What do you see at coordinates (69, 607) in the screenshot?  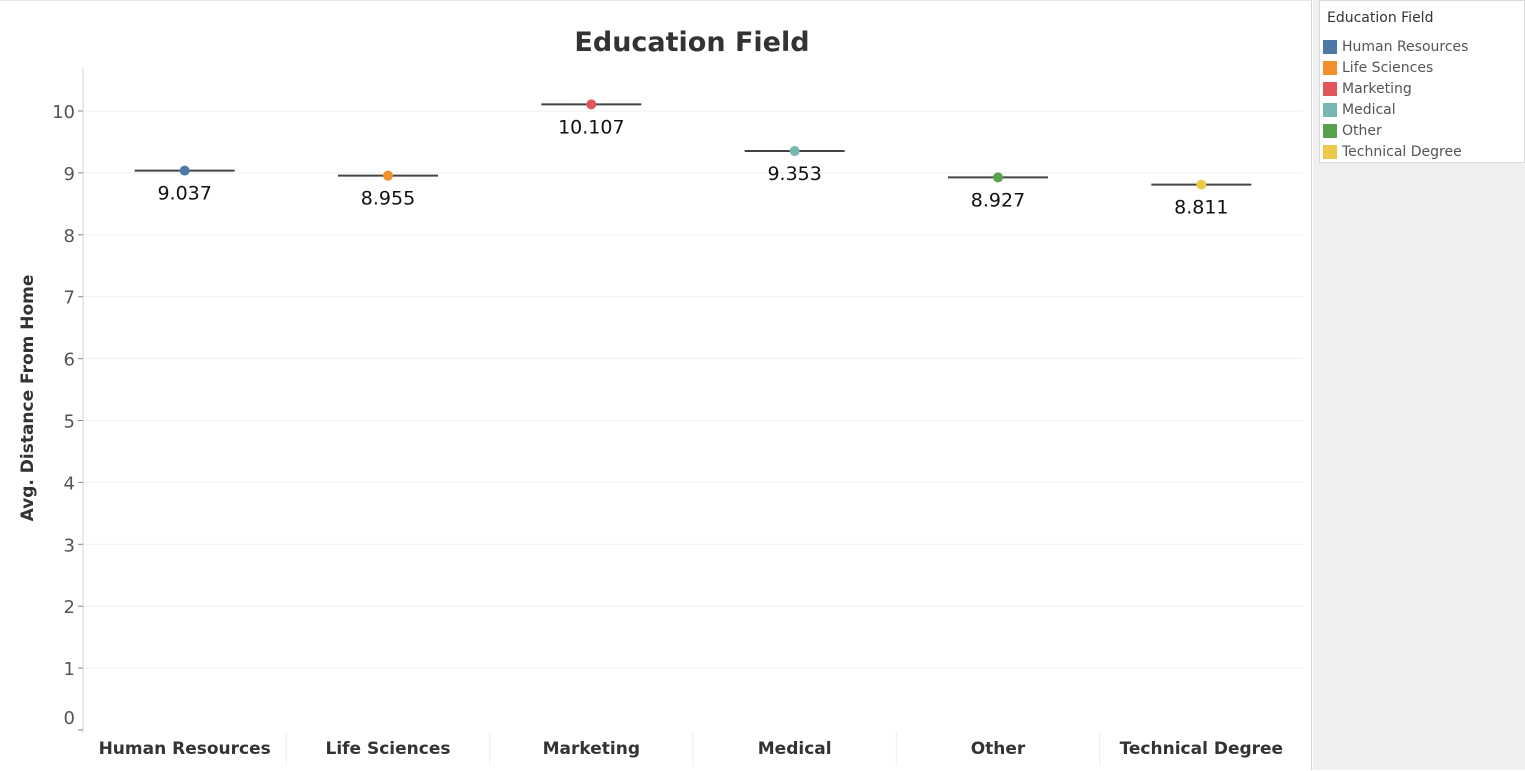 I see `y-tick-label: 2` at bounding box center [69, 607].